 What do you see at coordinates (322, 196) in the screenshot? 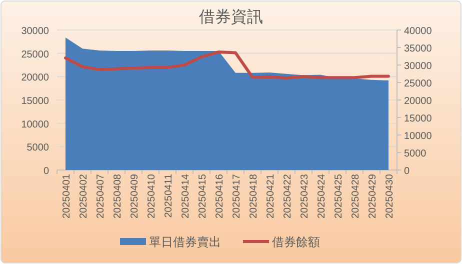
I see `x-tick-label: 20250424` at bounding box center [322, 196].